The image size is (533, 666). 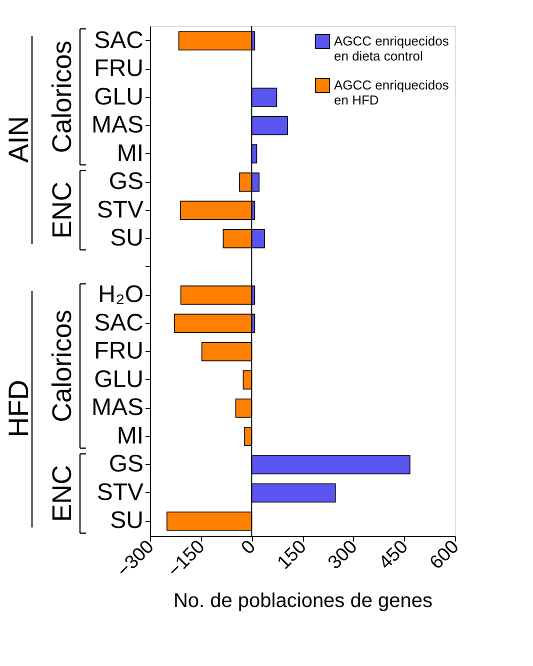 I want to click on x-tick-label: 300, so click(x=343, y=555).